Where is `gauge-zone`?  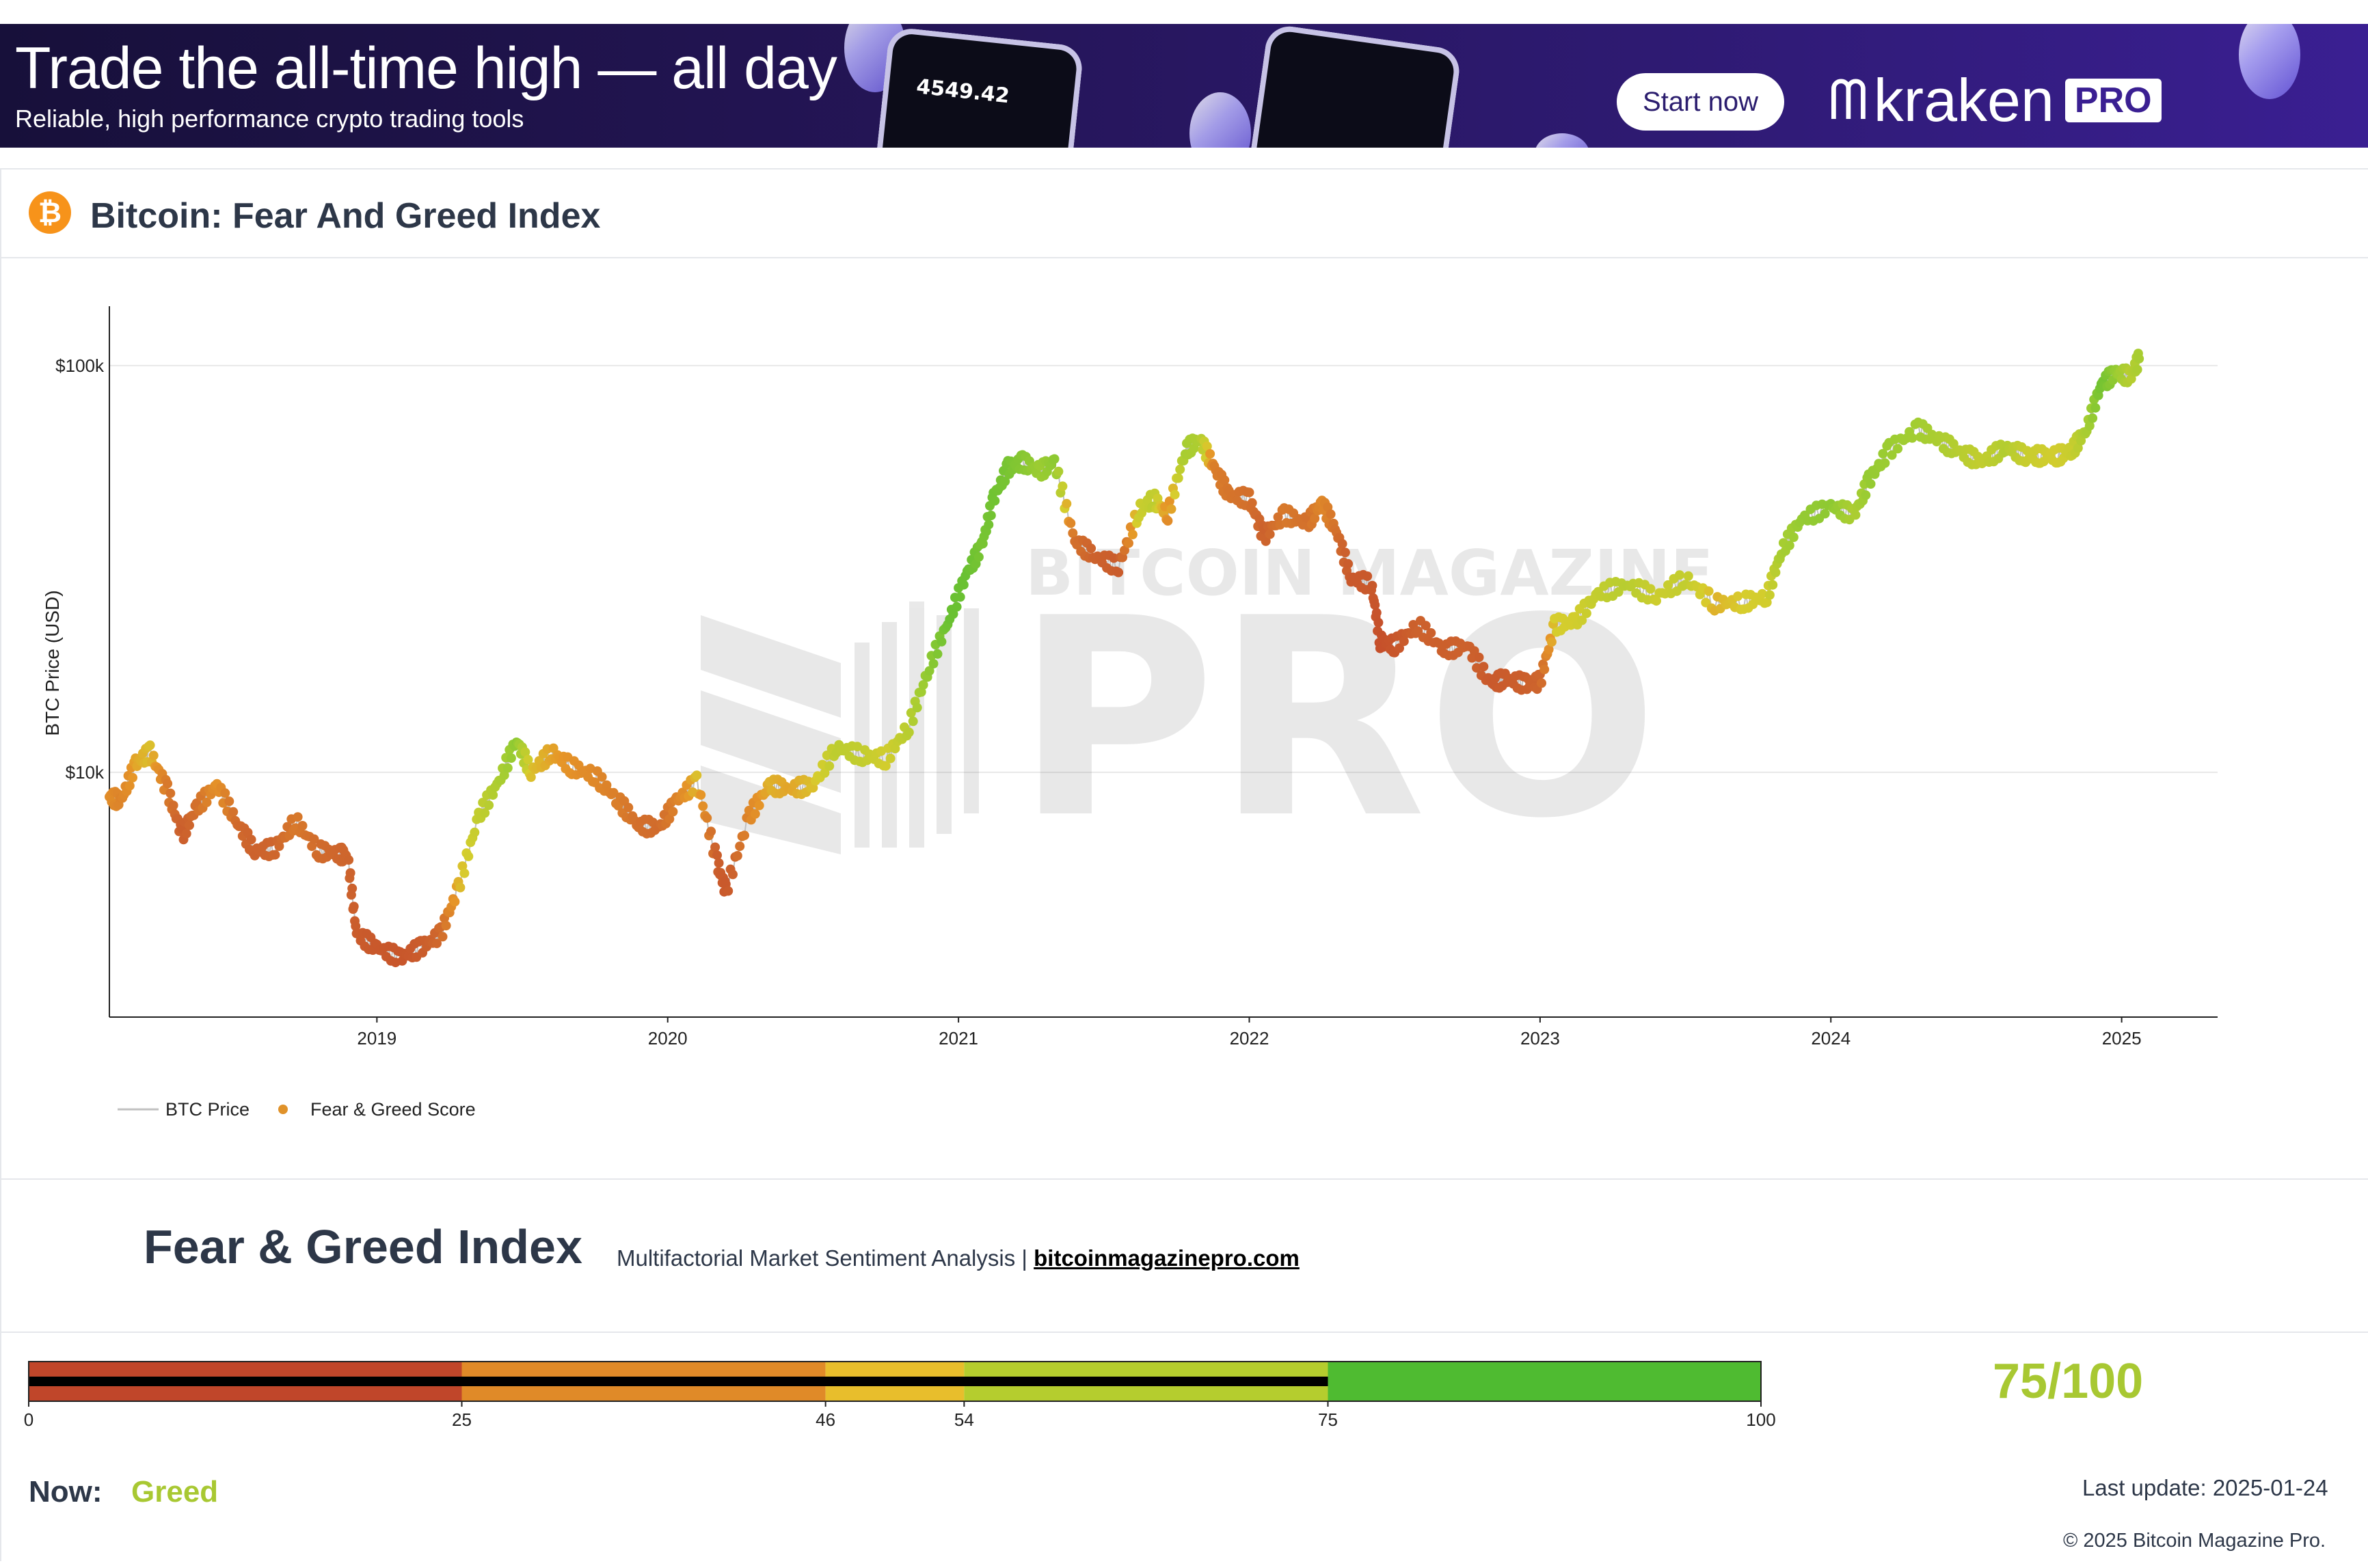 gauge-zone is located at coordinates (1545, 1381).